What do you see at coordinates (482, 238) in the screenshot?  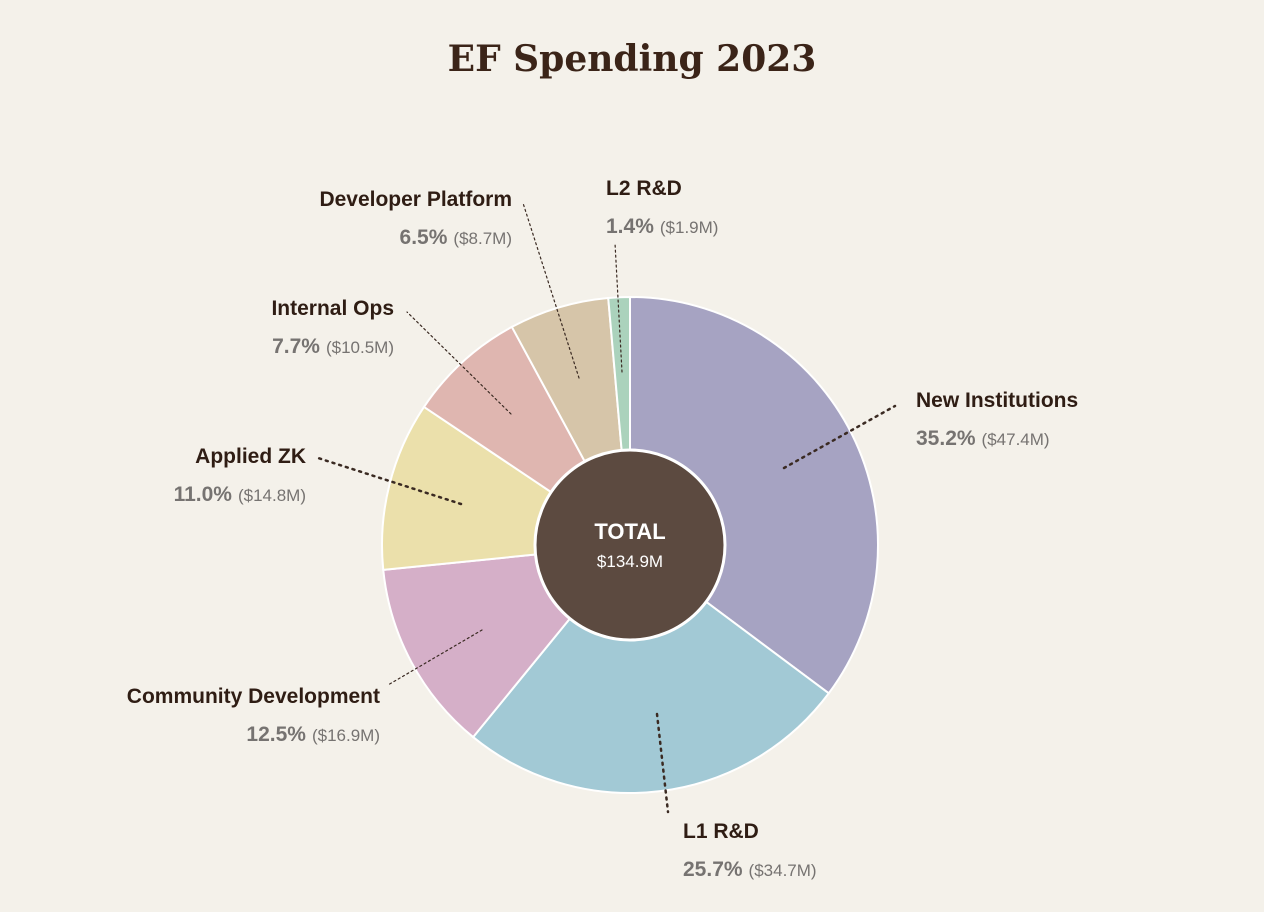 I see `label-amount-developer-platform: ($8.7M)` at bounding box center [482, 238].